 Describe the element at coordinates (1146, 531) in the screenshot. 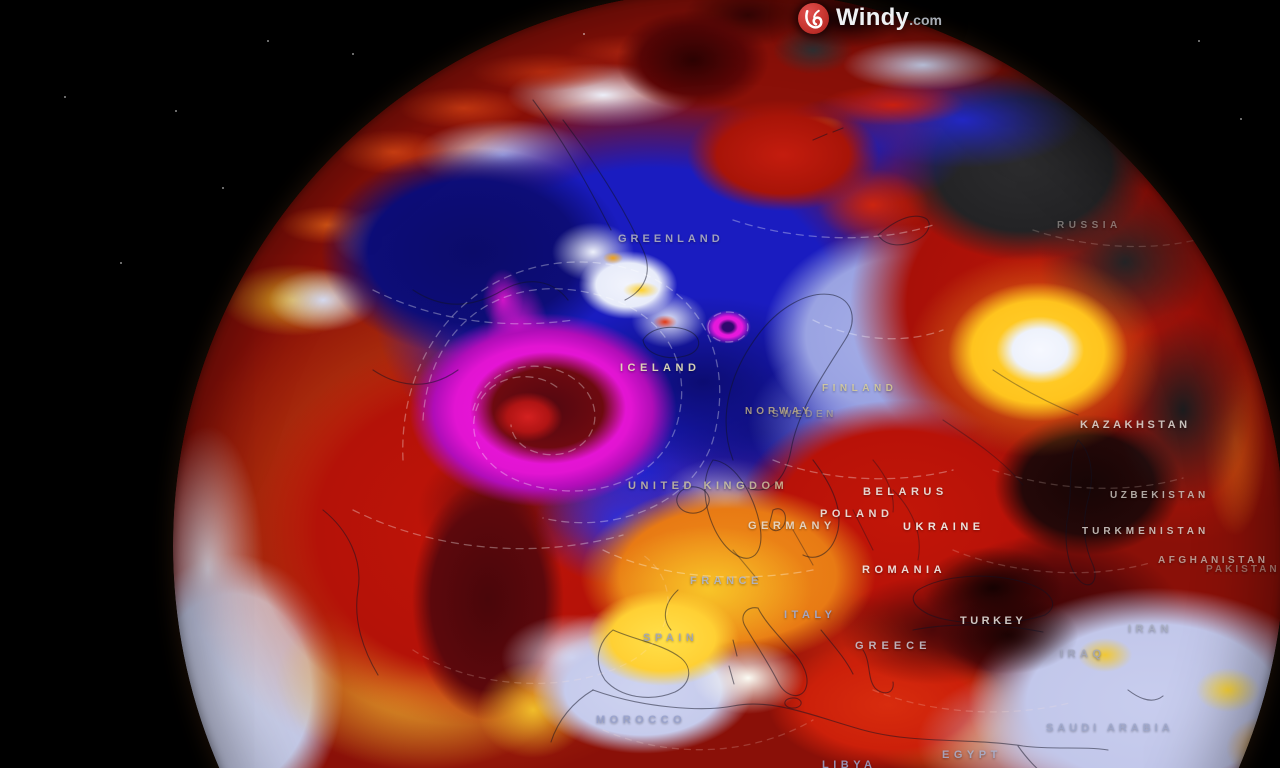

I see `country-label-turkmenistan: TURKMENISTAN` at that location.